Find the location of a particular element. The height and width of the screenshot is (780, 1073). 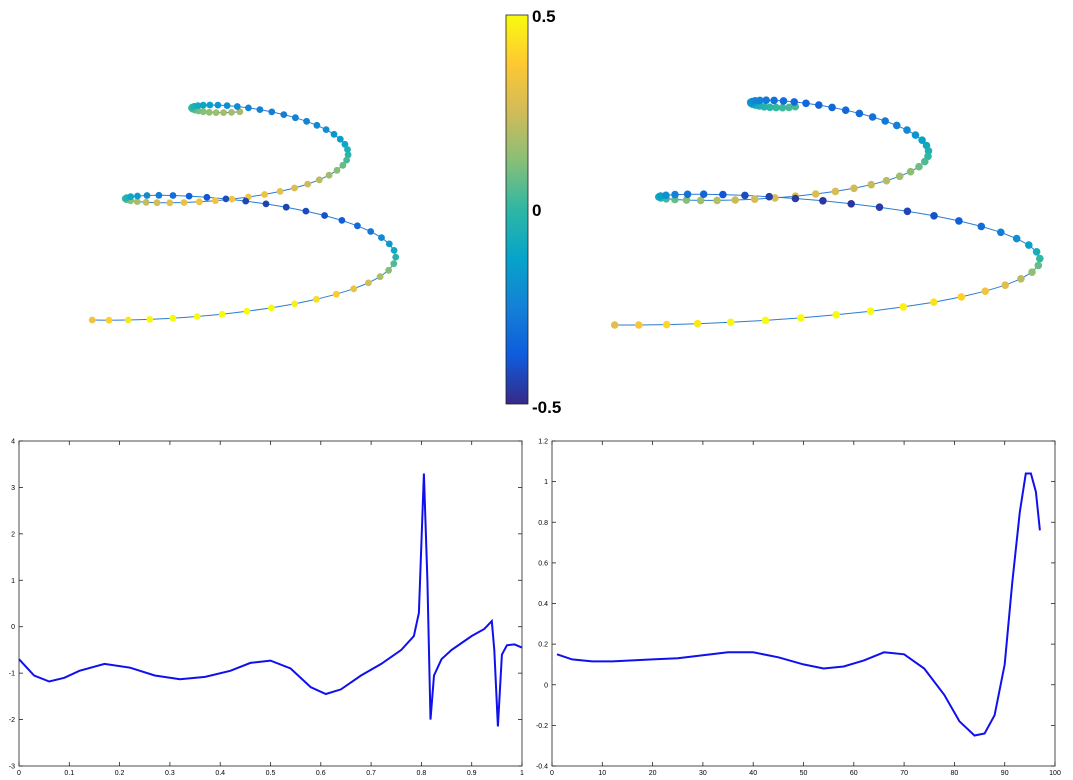

colorbar: 0.5 0 -0.5 is located at coordinates (533, 212).